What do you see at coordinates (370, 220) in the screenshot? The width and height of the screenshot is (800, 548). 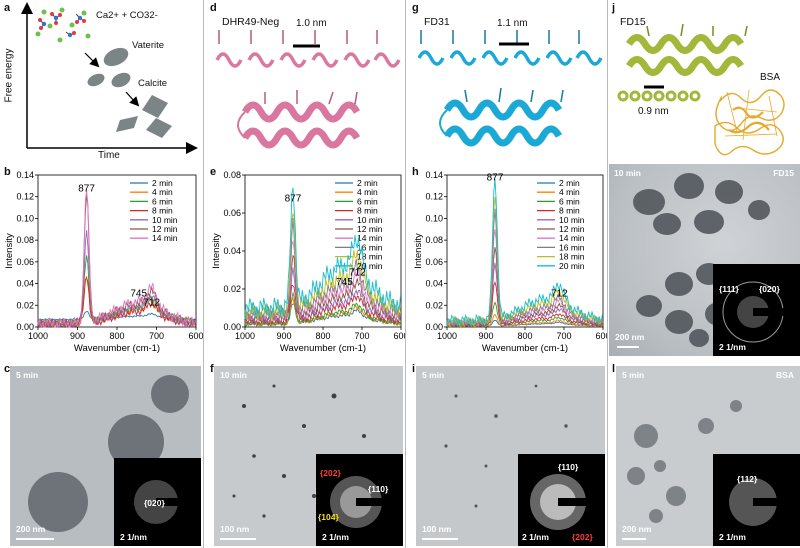 I see `legend-label: 10 min` at bounding box center [370, 220].